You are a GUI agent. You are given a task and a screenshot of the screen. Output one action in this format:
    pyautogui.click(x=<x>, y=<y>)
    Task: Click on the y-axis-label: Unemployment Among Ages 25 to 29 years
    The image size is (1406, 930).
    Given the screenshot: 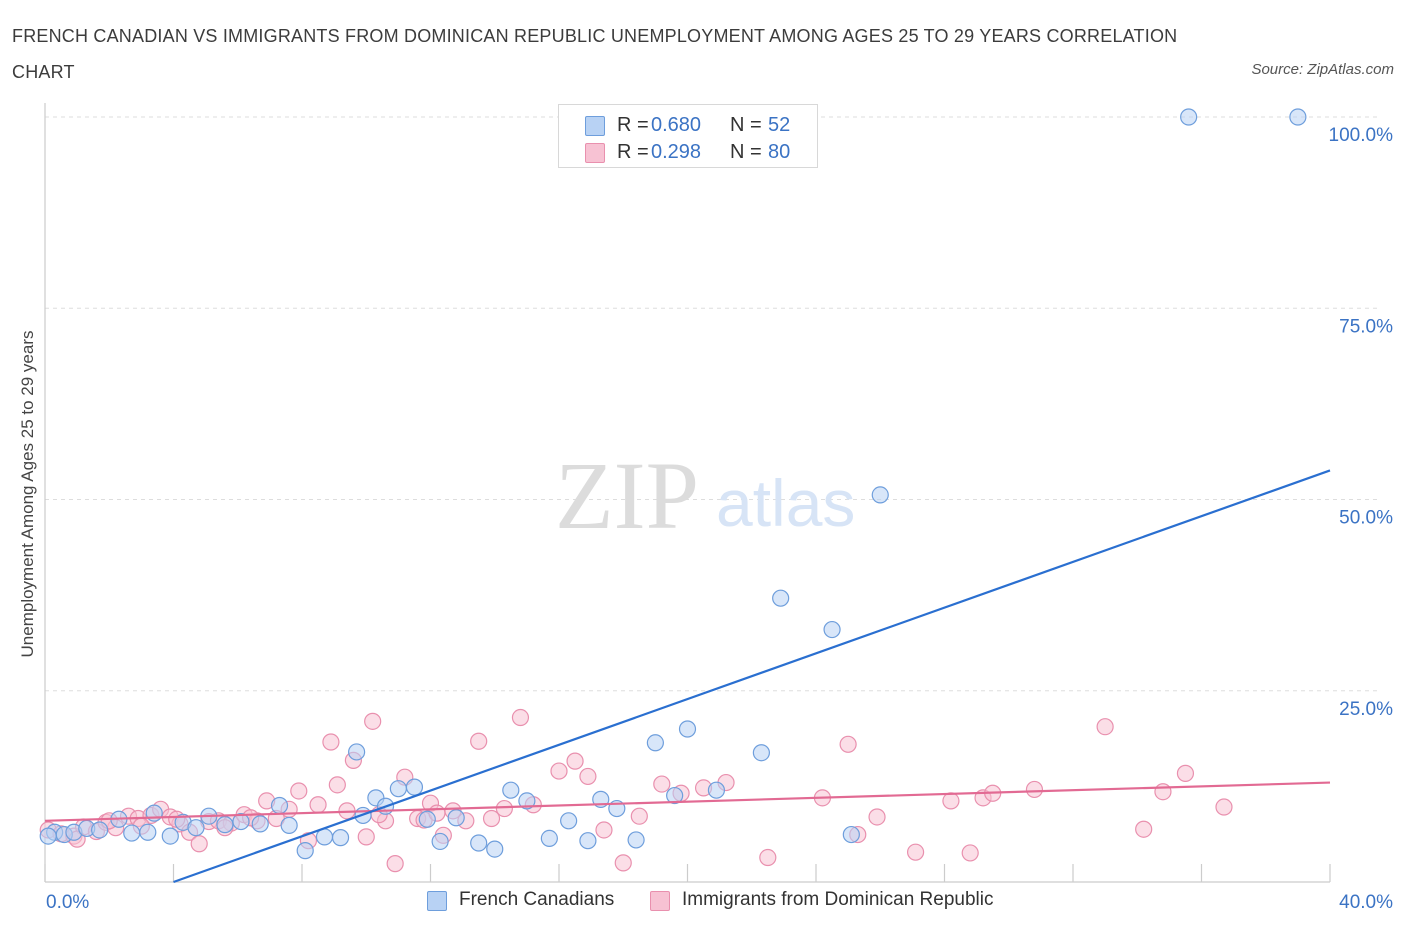 What is the action you would take?
    pyautogui.click(x=27, y=494)
    